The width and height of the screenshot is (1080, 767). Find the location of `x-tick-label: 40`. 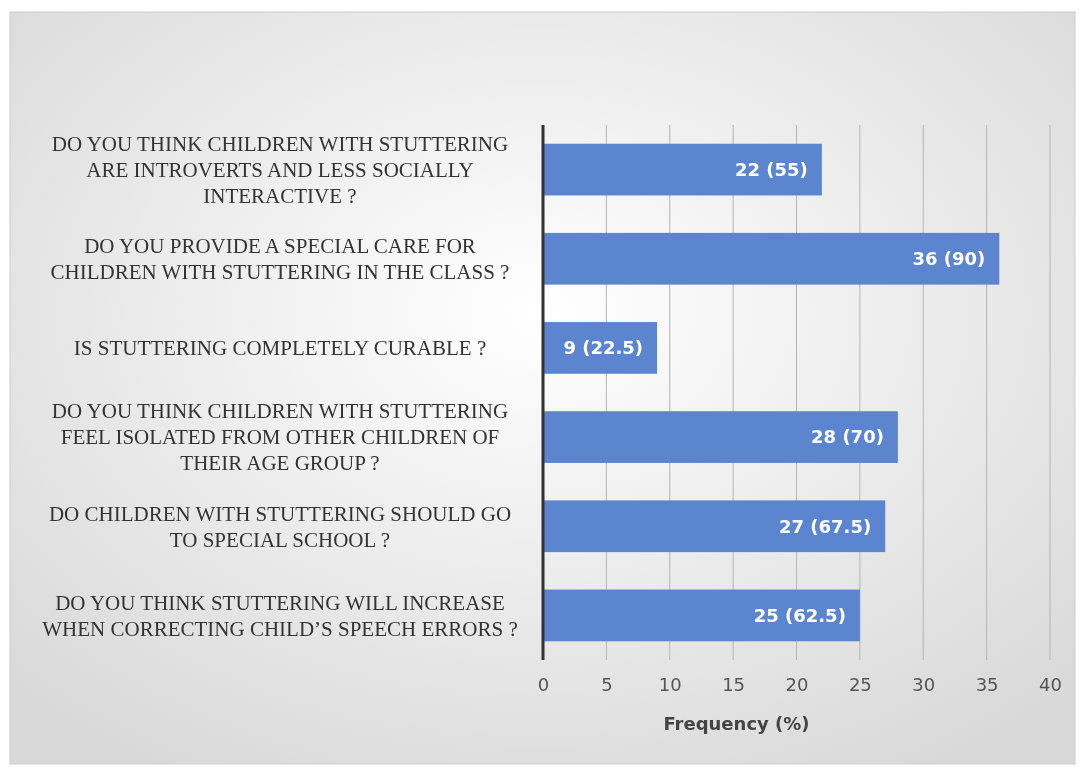

x-tick-label: 40 is located at coordinates (1050, 685).